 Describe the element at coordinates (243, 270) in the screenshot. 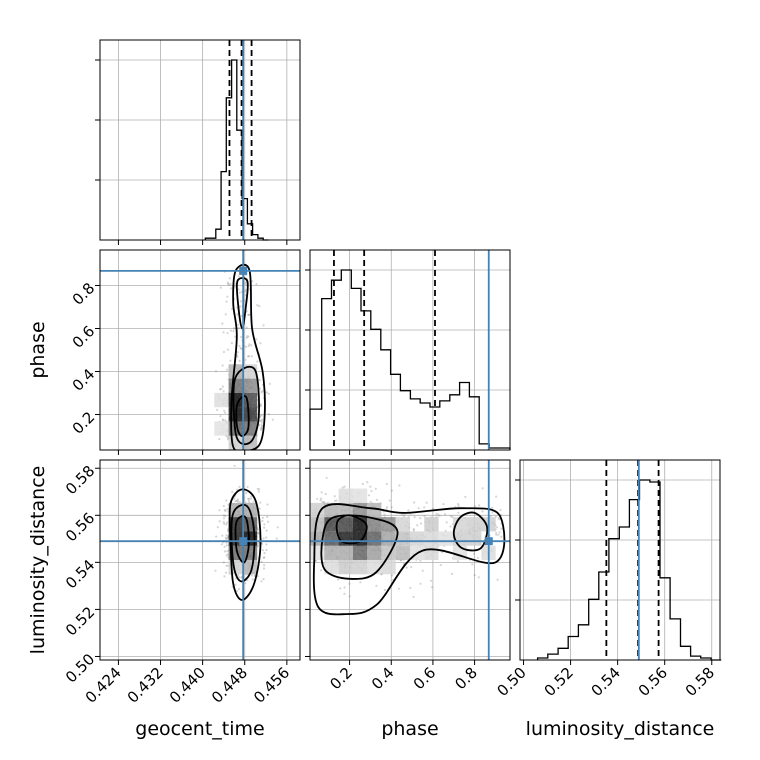

I see `truth-marker` at that location.